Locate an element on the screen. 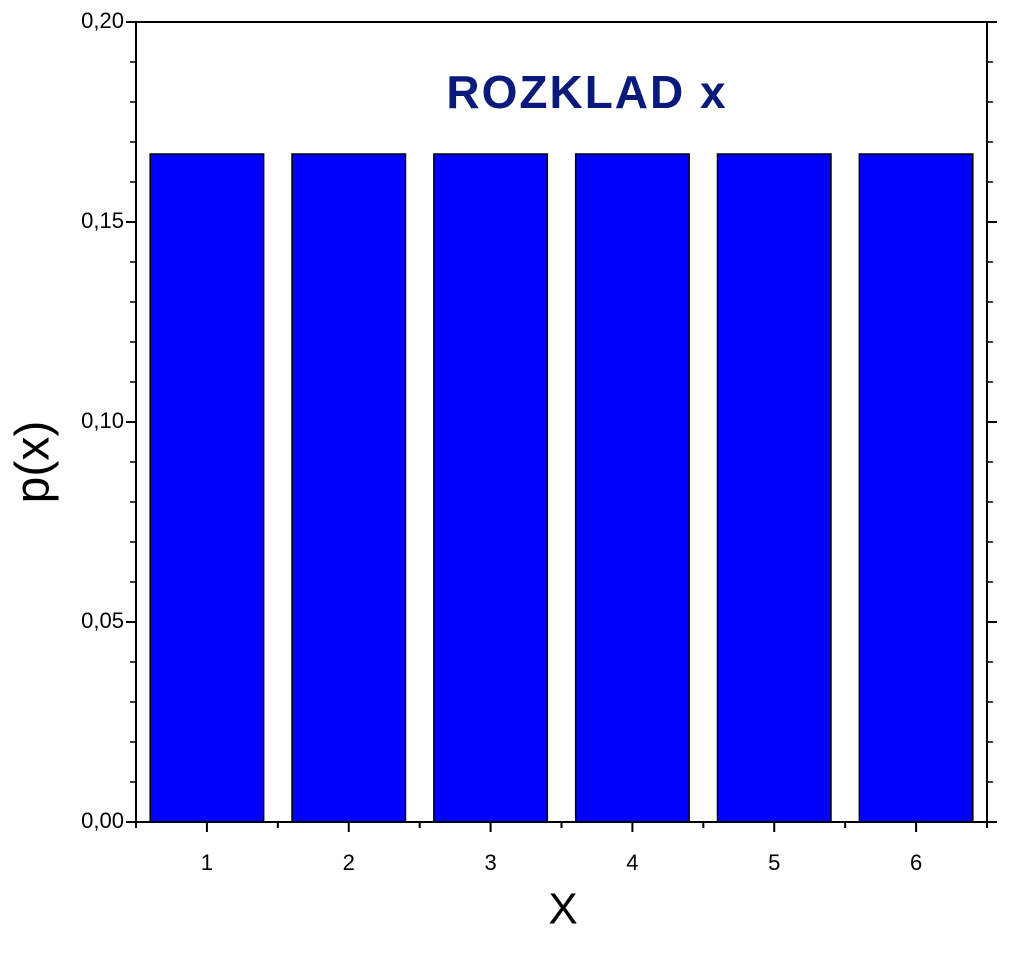 The height and width of the screenshot is (962, 1014). y-tick-label: 0,00 is located at coordinates (102, 820).